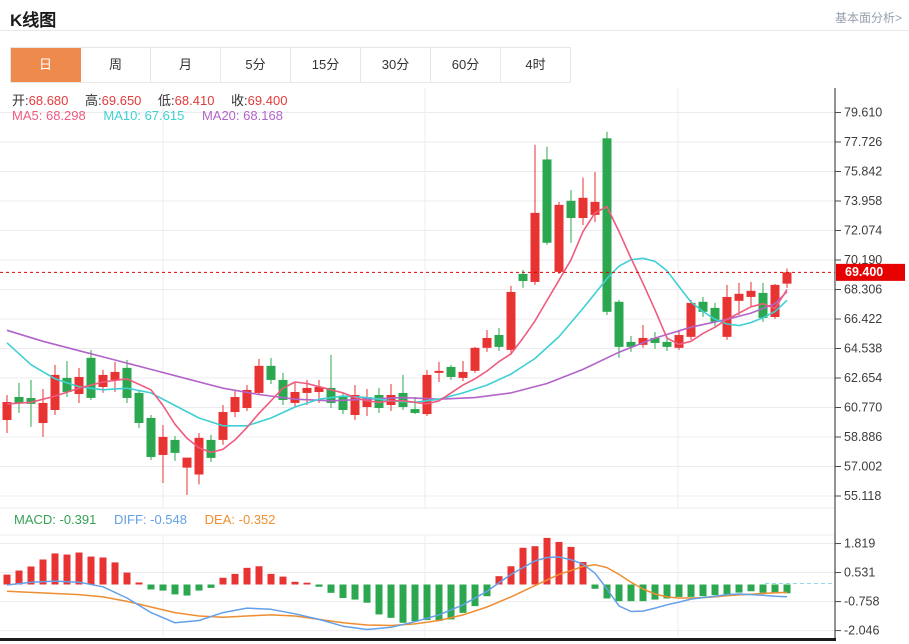 Image resolution: width=909 pixels, height=644 pixels. What do you see at coordinates (122, 115) in the screenshot?
I see `ma10-label: MA10:` at bounding box center [122, 115].